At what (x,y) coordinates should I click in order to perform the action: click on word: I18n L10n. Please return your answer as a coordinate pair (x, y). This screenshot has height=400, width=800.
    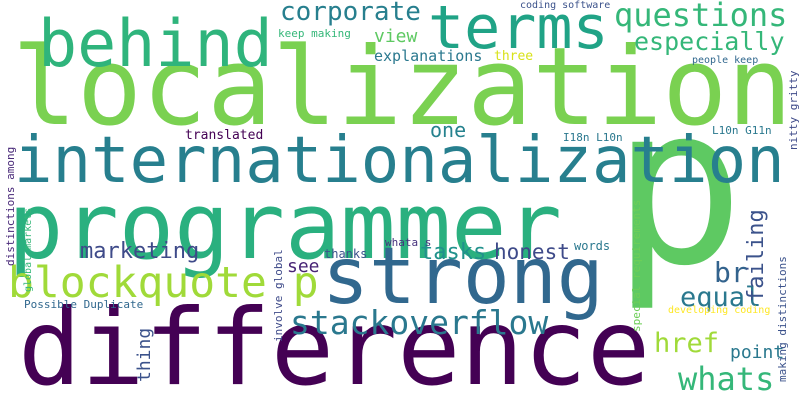
    Looking at the image, I should click on (593, 137).